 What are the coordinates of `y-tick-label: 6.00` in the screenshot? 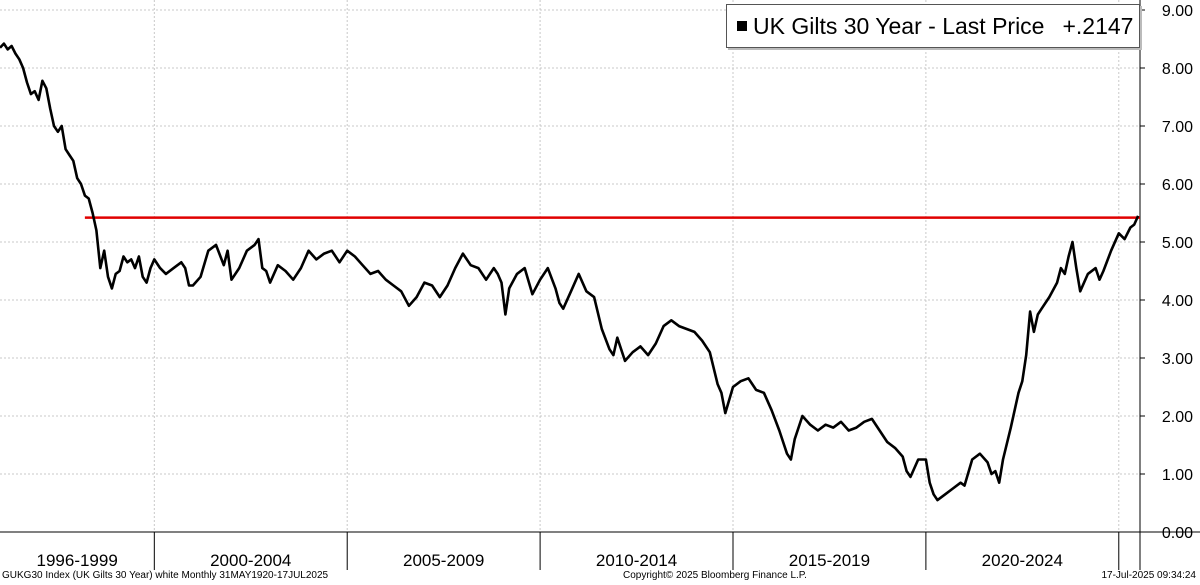 It's located at (1177, 185).